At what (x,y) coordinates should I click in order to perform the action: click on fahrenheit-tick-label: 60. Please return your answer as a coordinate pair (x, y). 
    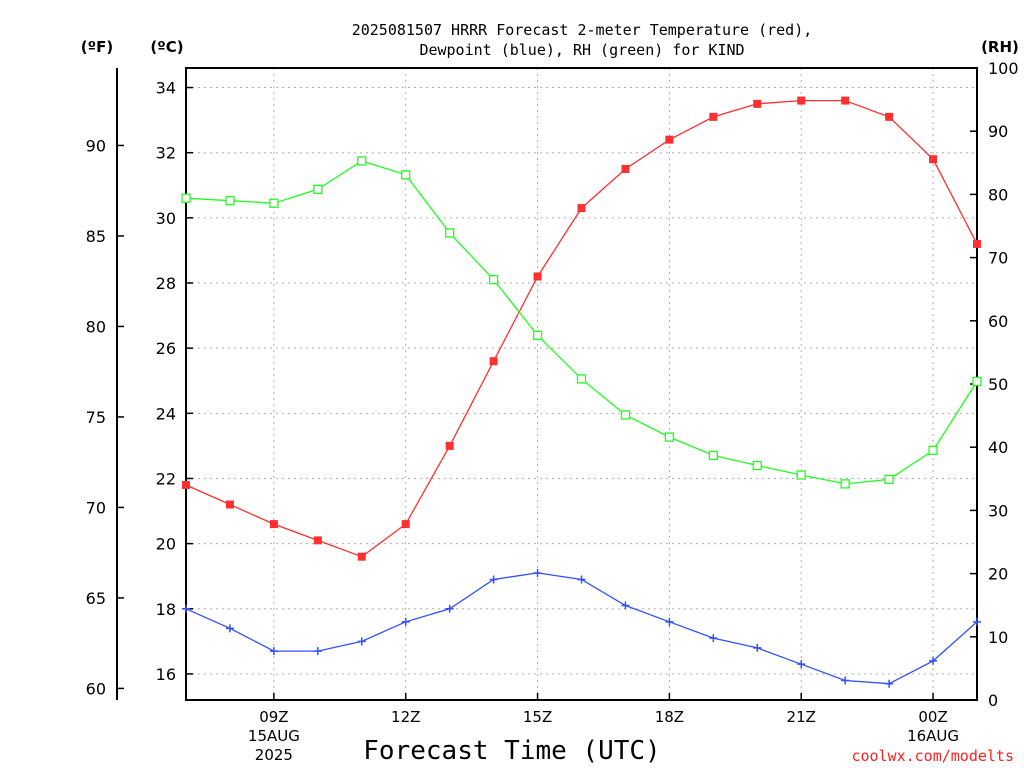
    Looking at the image, I should click on (96, 688).